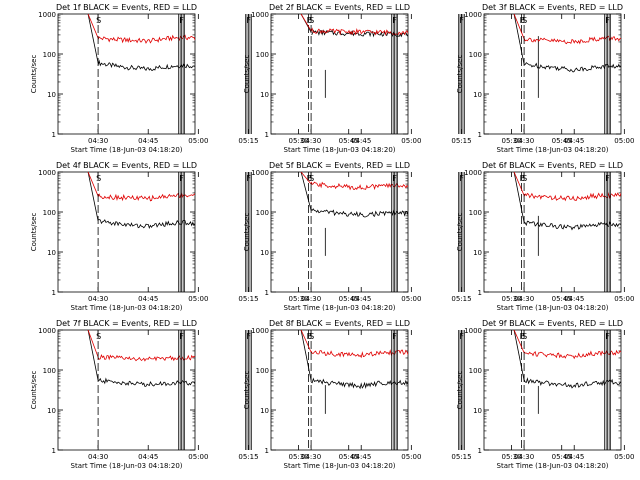  Describe the element at coordinates (552, 323) in the screenshot. I see `chart-title: Det 9f BLACK = Events, RED = LLD` at that location.